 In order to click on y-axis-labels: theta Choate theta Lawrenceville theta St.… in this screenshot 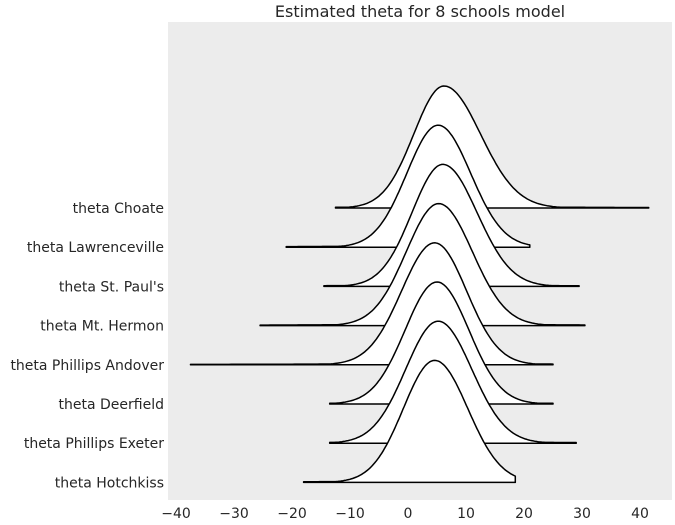, I will do `click(87, 346)`.